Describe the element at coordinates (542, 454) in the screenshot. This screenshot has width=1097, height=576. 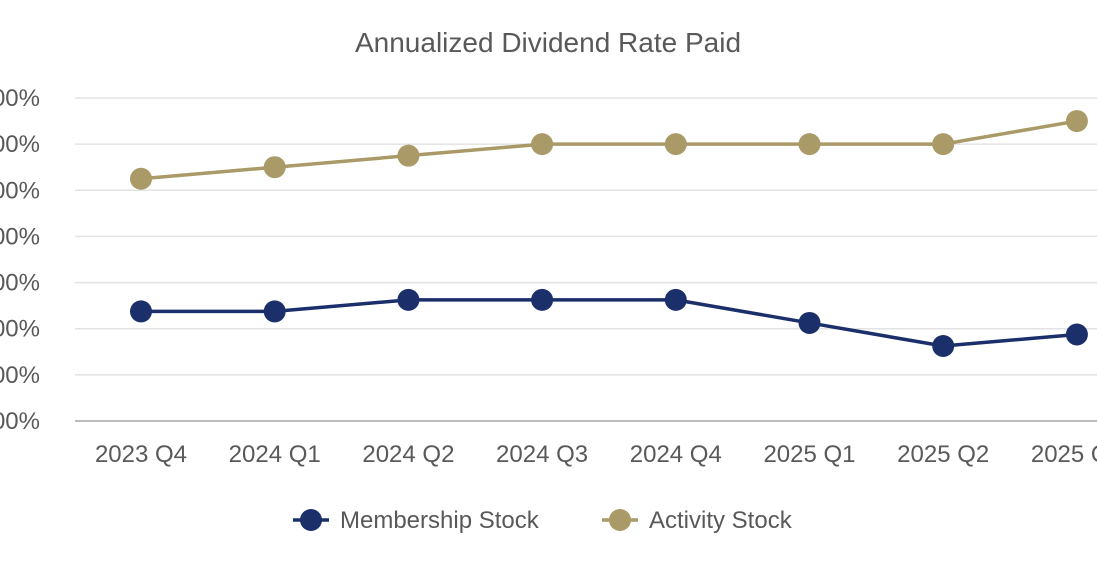
I see `x-tick-label: 2024 Q3` at that location.